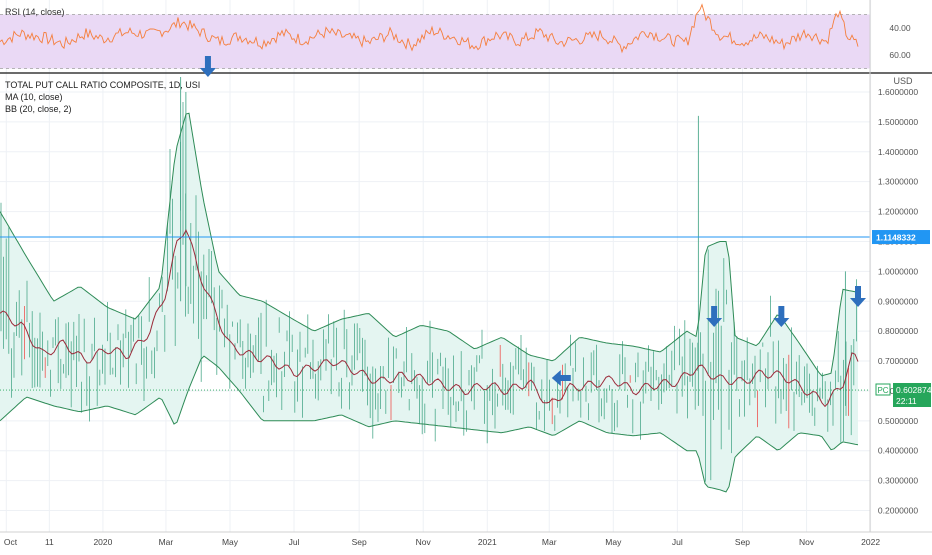 This screenshot has width=932, height=555. I want to click on price-tick-label: 0.2000000, so click(898, 511).